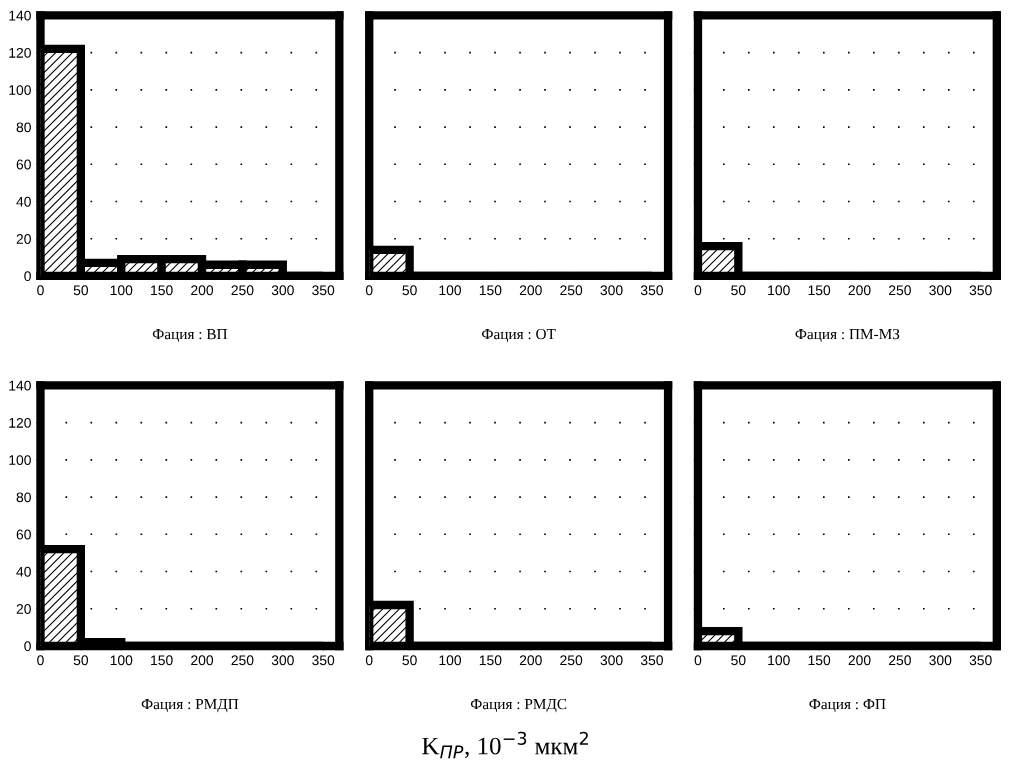 This screenshot has width=1012, height=769. What do you see at coordinates (190, 336) in the screenshot?
I see `x-axis-title: Фация : ВП` at bounding box center [190, 336].